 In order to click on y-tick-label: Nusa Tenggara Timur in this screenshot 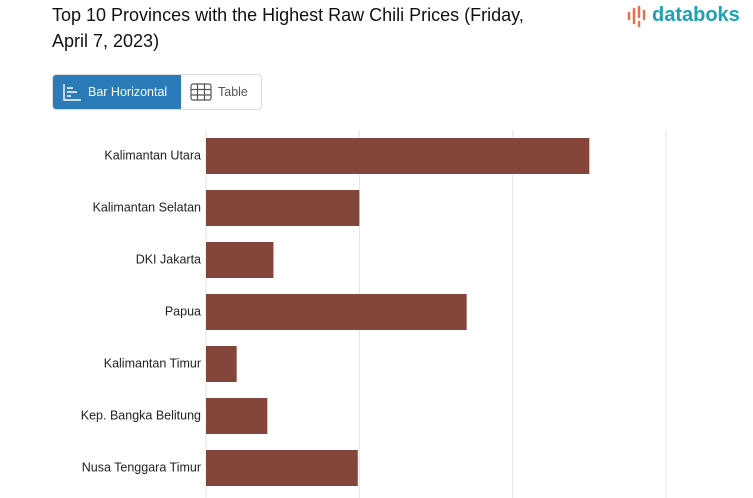, I will do `click(141, 467)`.